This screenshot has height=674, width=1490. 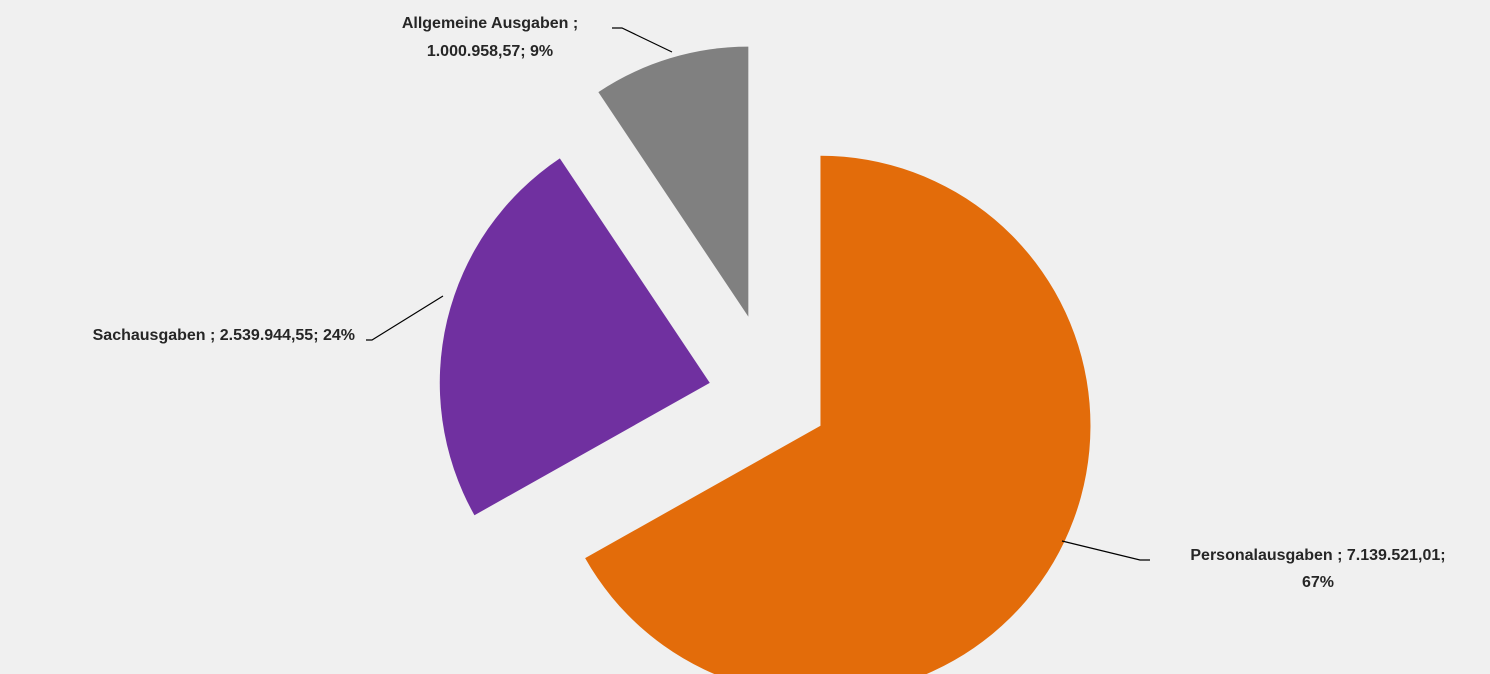 What do you see at coordinates (490, 23) in the screenshot?
I see `data-label-allgemeine-ausgaben-line-1: Allgemeine Ausgaben ;` at bounding box center [490, 23].